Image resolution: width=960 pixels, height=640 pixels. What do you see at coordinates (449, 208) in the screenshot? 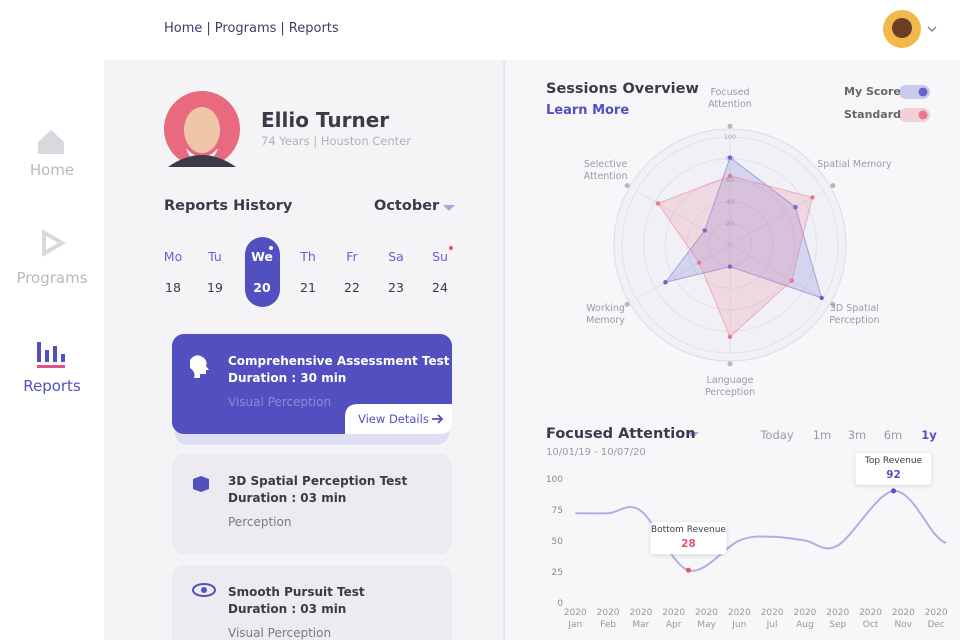
I see `month-caret` at bounding box center [449, 208].